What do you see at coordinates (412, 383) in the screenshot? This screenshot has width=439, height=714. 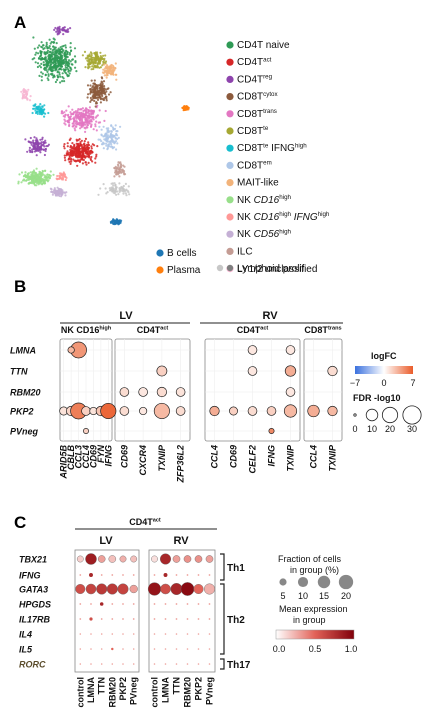 I see `logfc-tick: 7` at bounding box center [412, 383].